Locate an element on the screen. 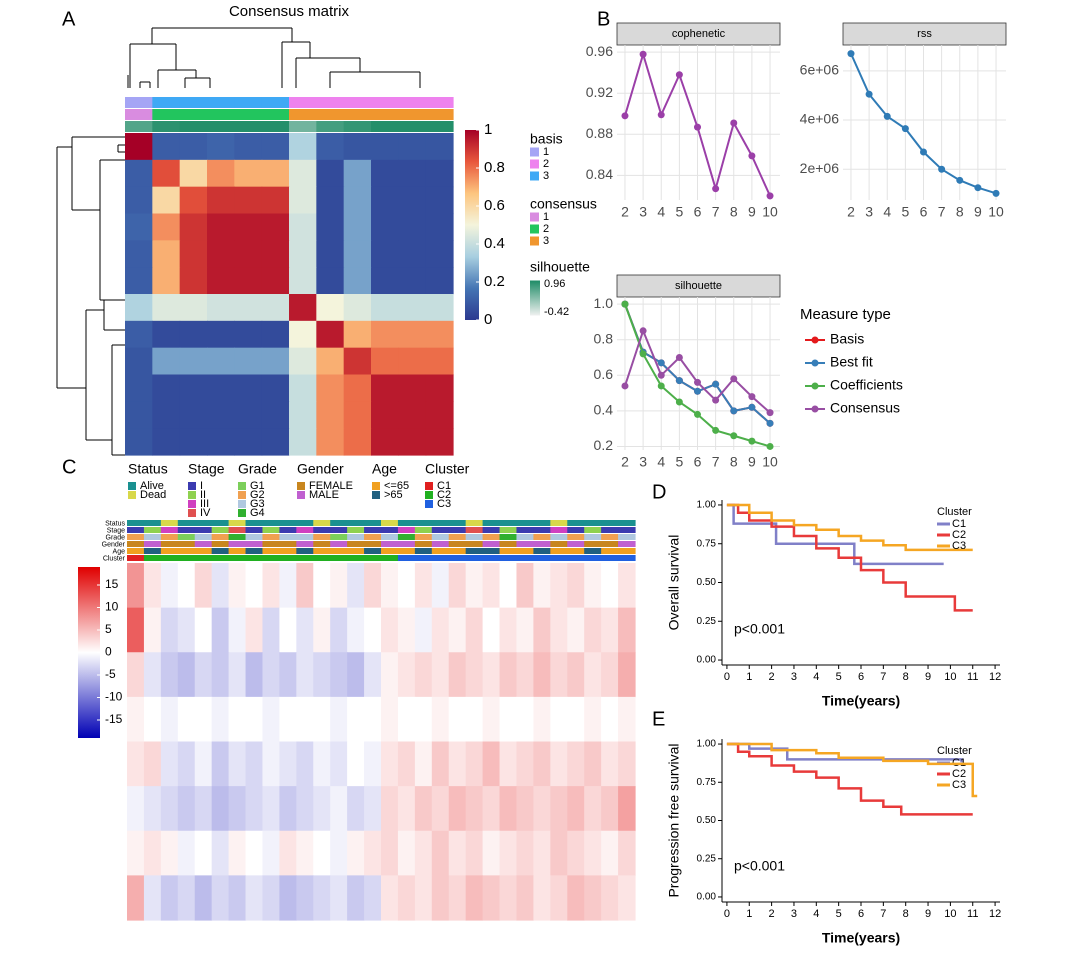  x-tick-label: 6 is located at coordinates (698, 212).